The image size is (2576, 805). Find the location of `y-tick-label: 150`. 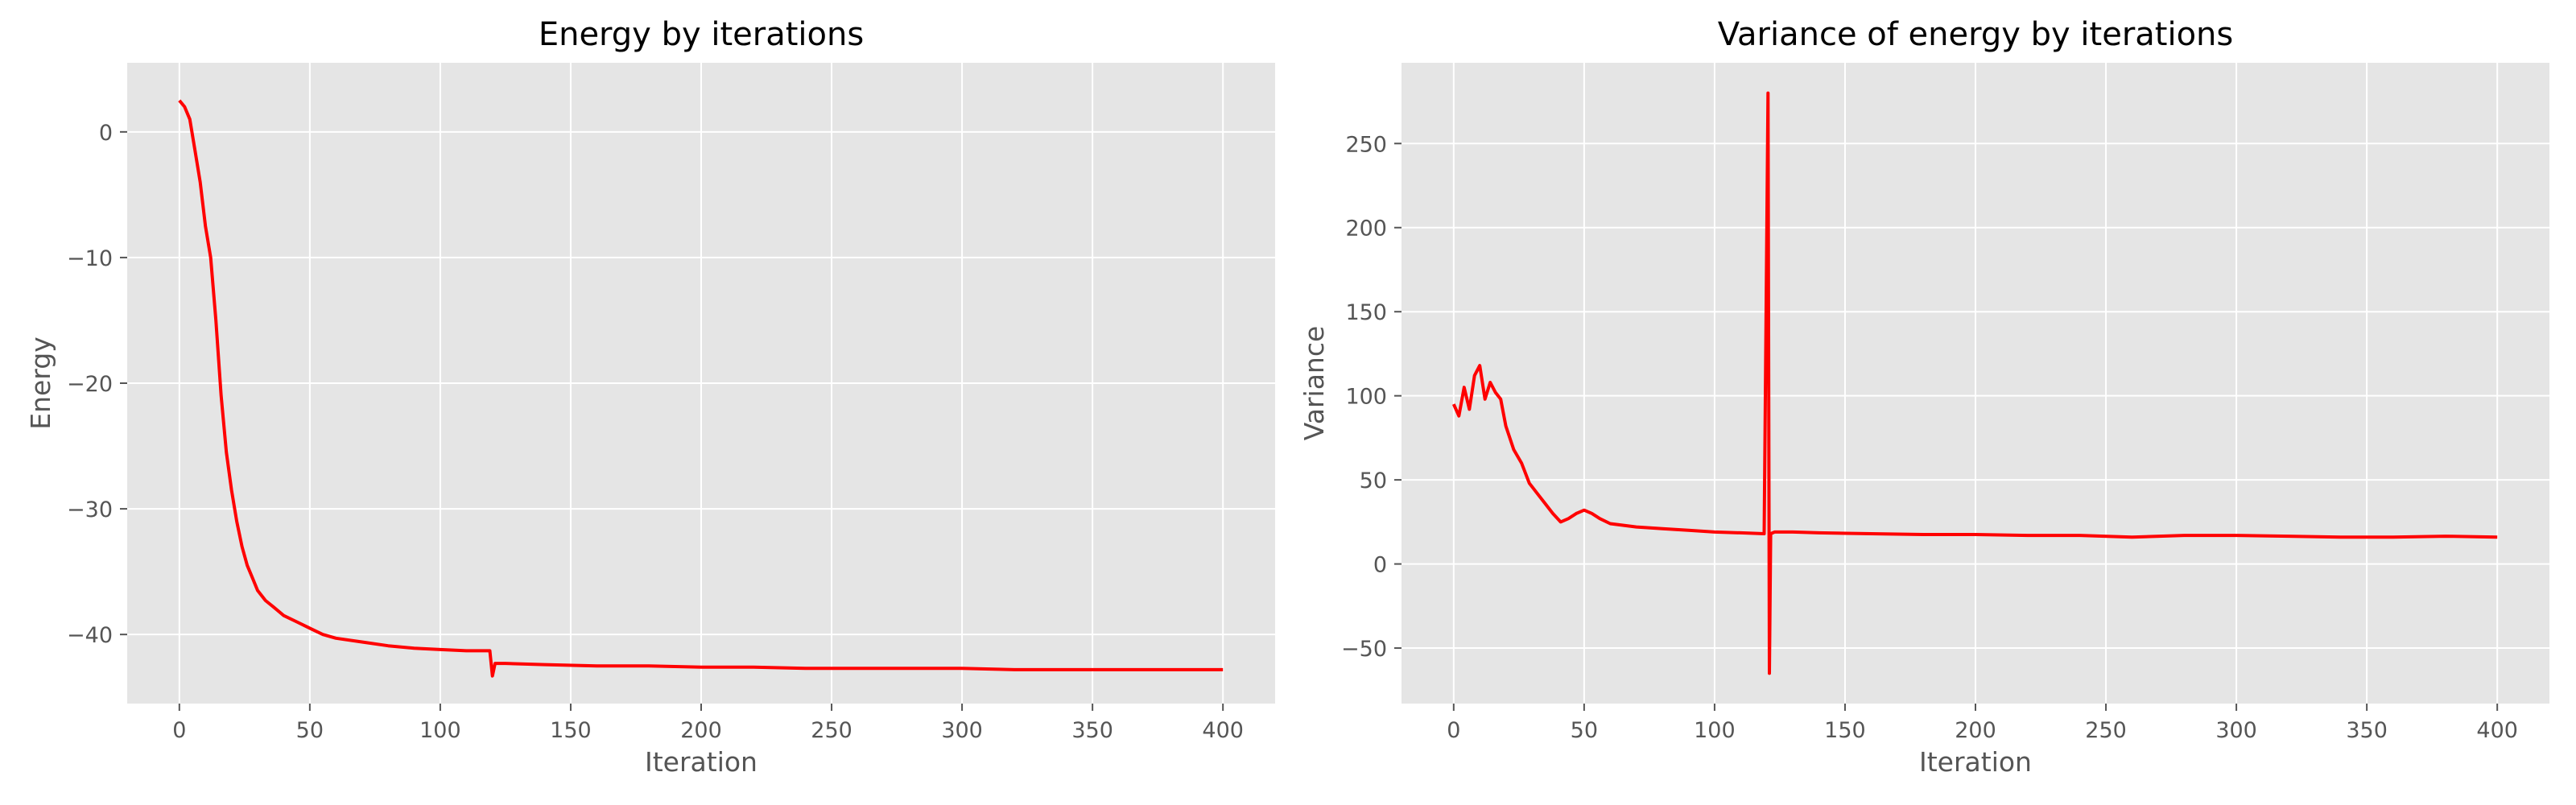

y-tick-label: 150 is located at coordinates (1366, 312).